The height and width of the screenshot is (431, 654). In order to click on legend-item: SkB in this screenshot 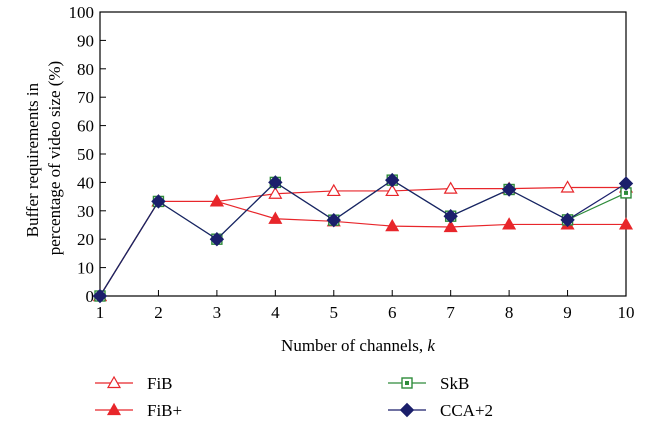, I will do `click(428, 383)`.